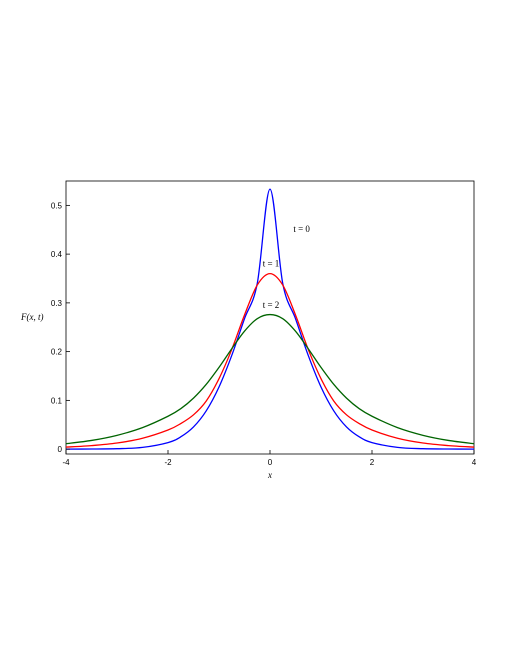 Image resolution: width=510 pixels, height=660 pixels. Describe the element at coordinates (57, 303) in the screenshot. I see `y-tick-label: 0.3` at that location.